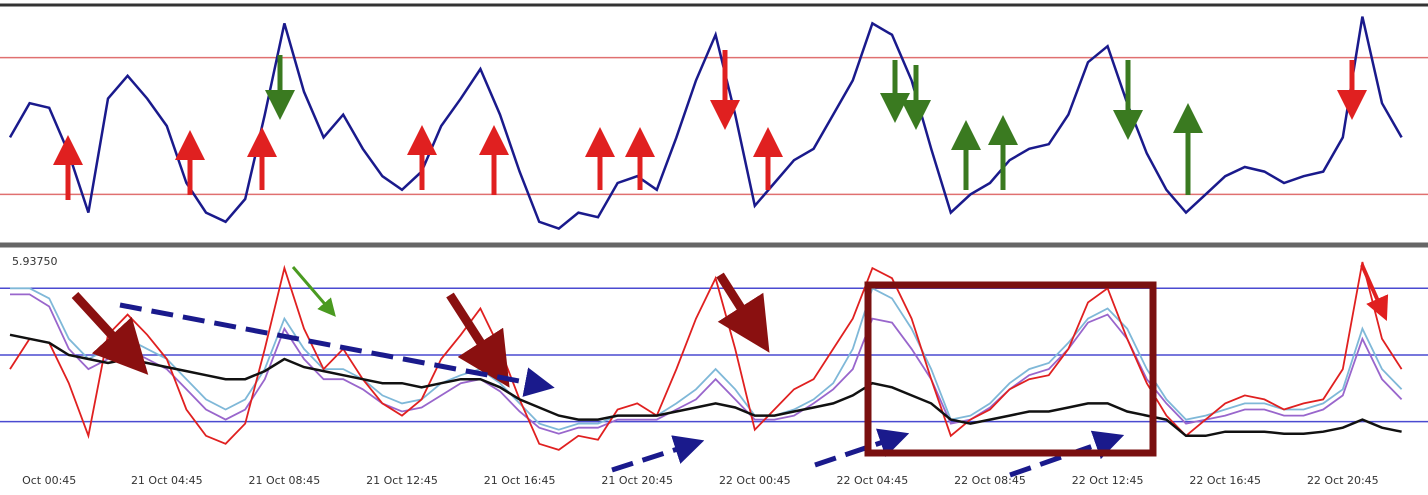 Image resolution: width=1428 pixels, height=495 pixels. I want to click on x-tick-label: 22 Oct 12:45, so click(1108, 480).